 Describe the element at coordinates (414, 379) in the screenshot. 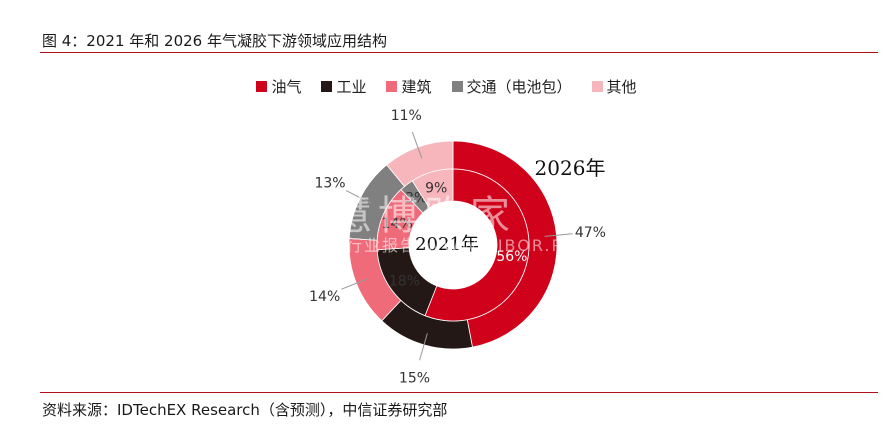

I see `outer-ring-label-industry: 15%` at that location.